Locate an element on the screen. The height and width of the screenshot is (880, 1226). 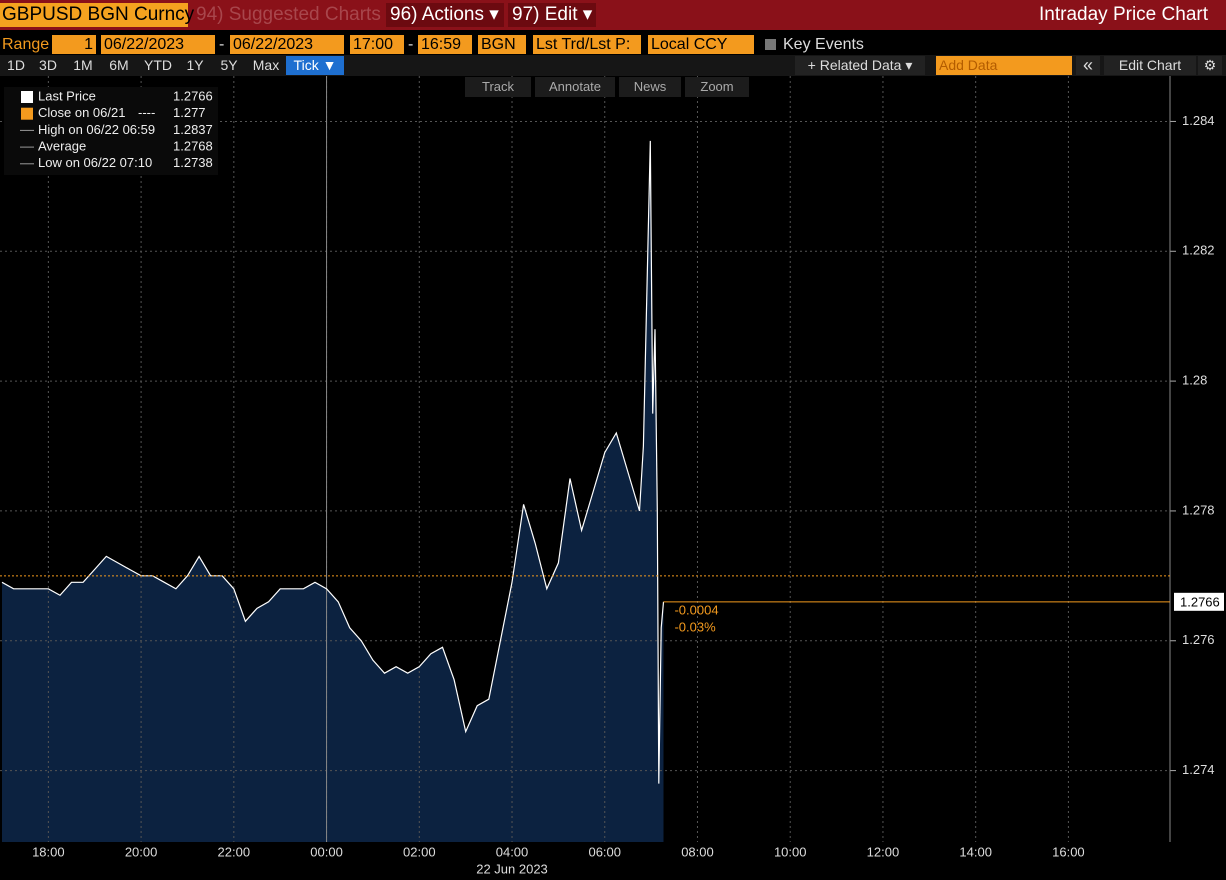
legend-bg is located at coordinates (111, 131).